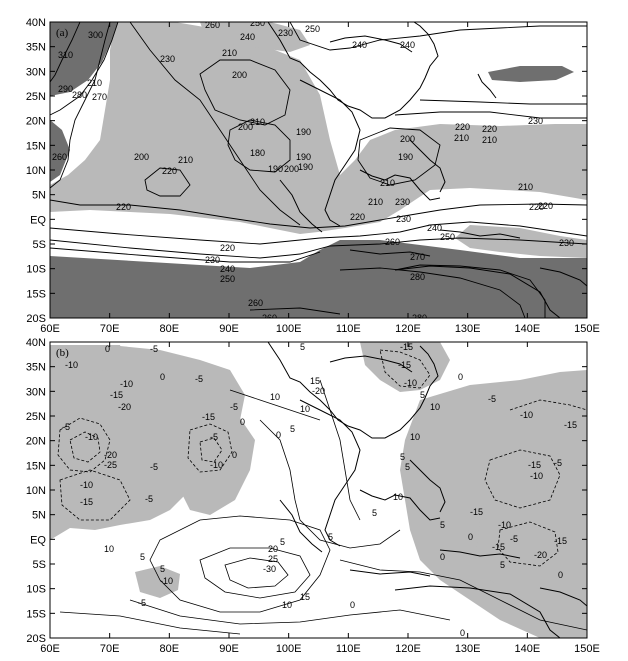 This screenshot has height=661, width=628. What do you see at coordinates (87, 358) in the screenshot?
I see `shade-region-nw-b` at bounding box center [87, 358].